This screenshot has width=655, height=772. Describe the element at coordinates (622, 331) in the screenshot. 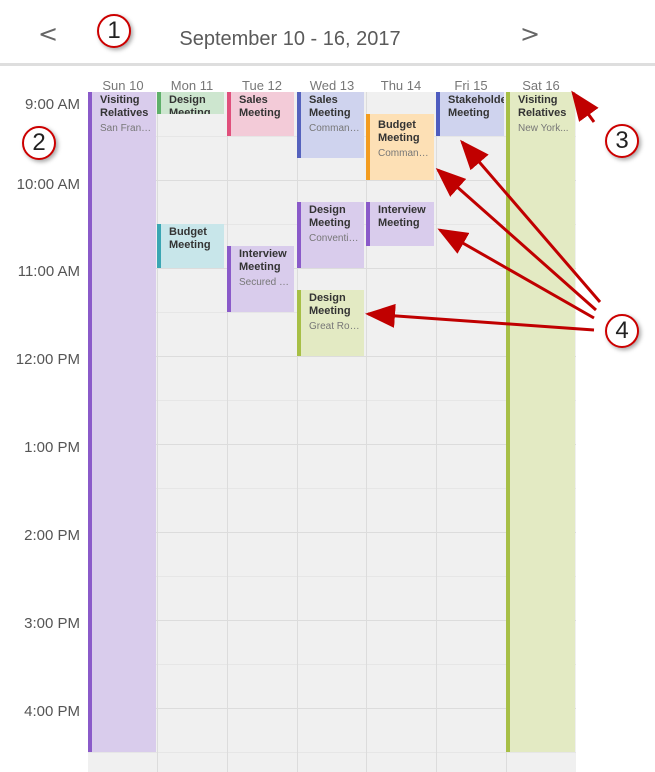

I see `callout-marker-4: 4` at that location.